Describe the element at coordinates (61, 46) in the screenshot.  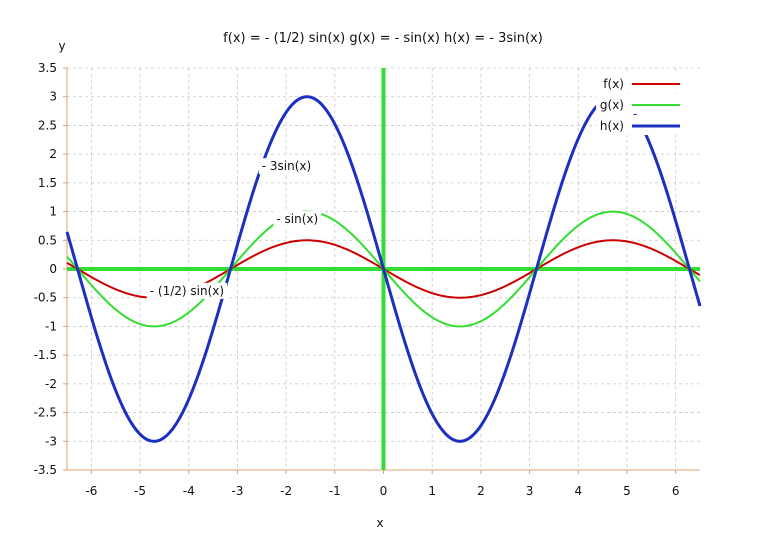
I see `y-axis-label: y` at that location.